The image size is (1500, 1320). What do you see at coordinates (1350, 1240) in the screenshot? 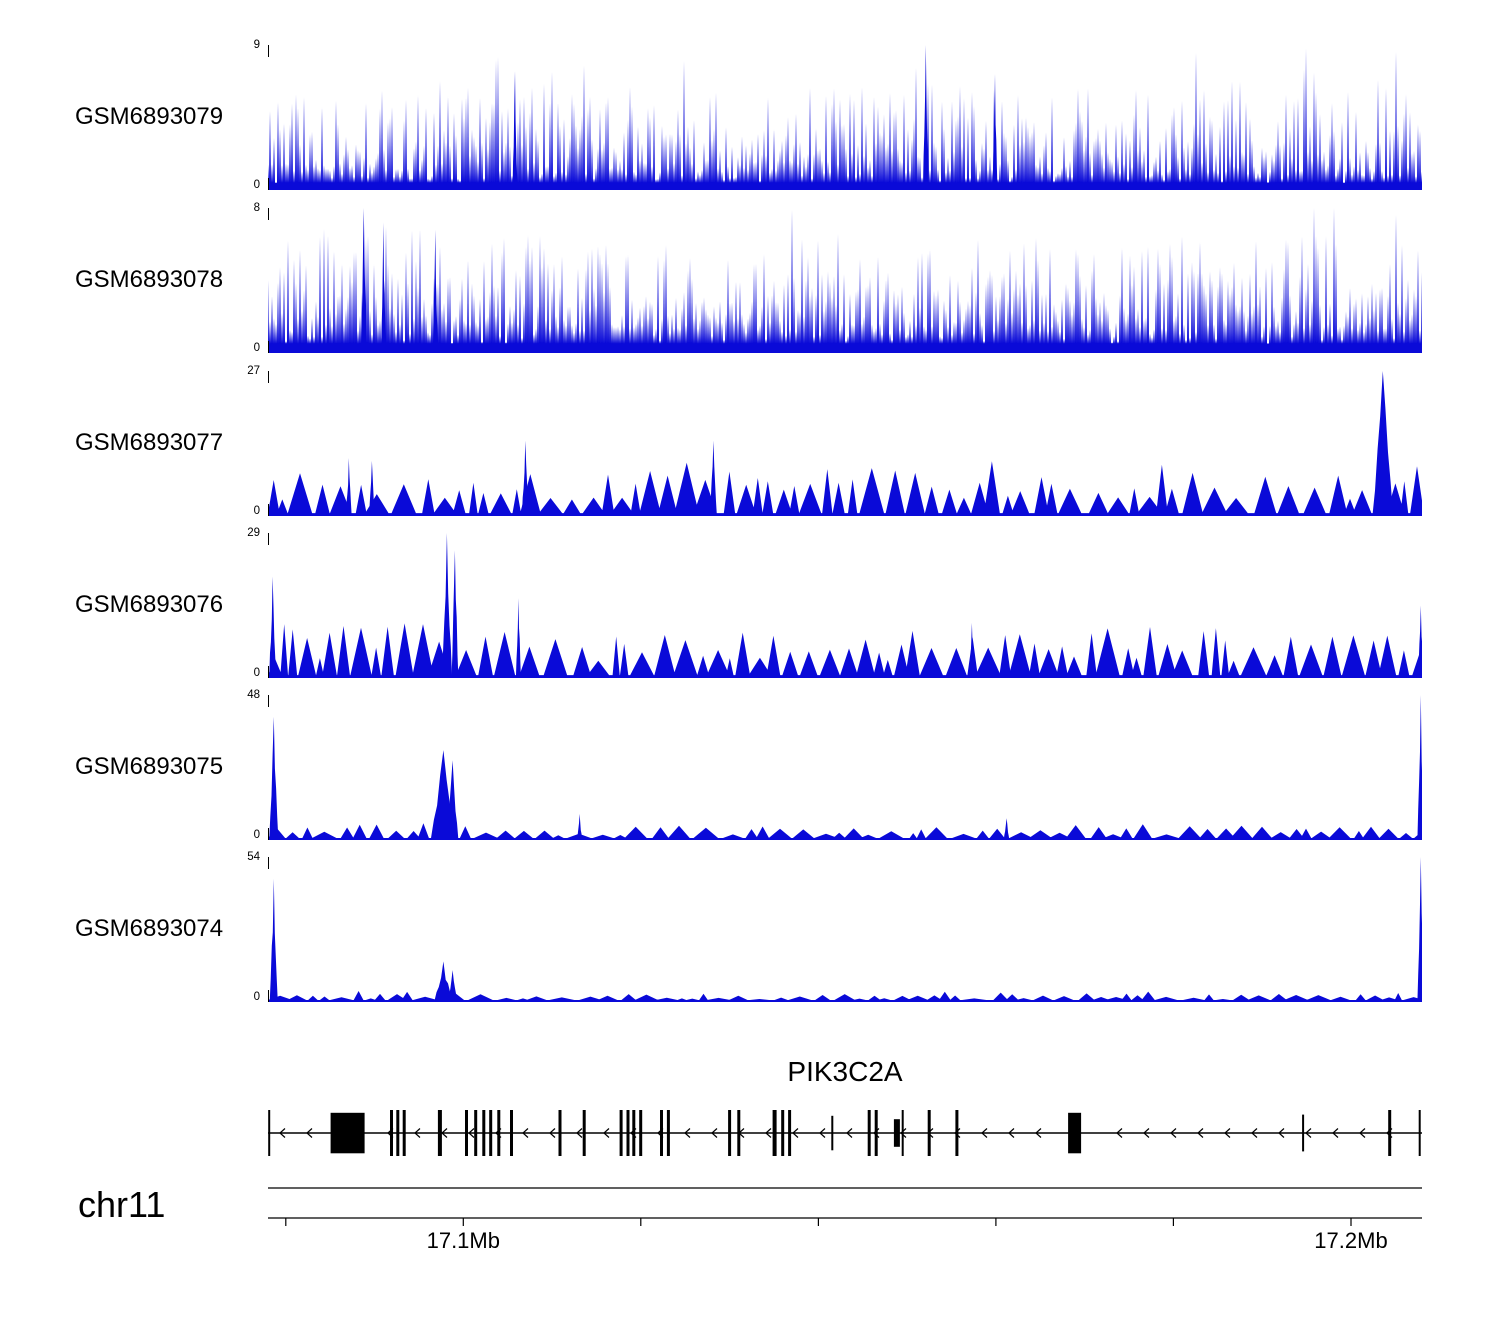
I see `svg-text: 17.2Mb` at bounding box center [1350, 1240].